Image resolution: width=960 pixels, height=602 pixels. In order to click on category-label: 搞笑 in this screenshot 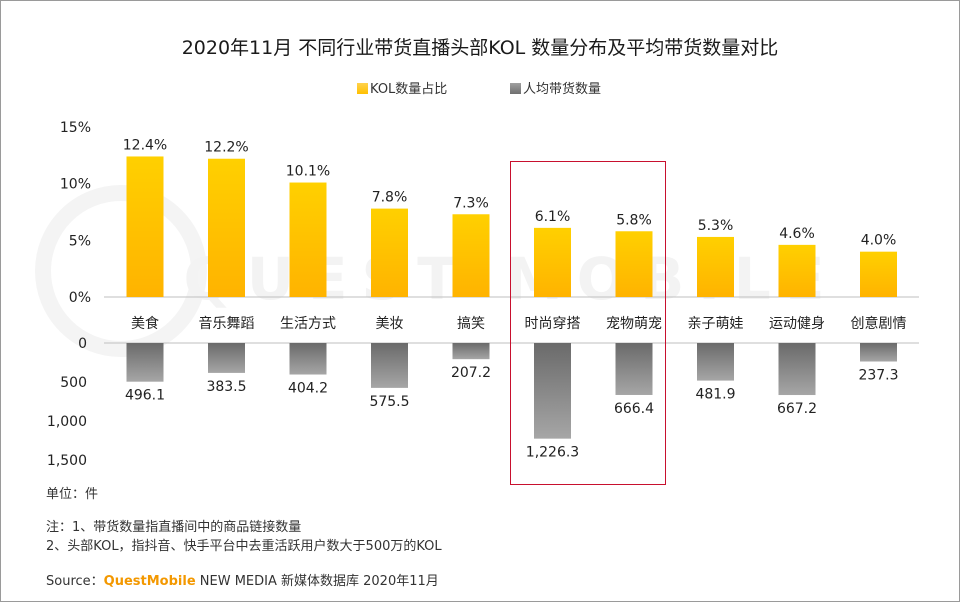, I will do `click(471, 324)`.